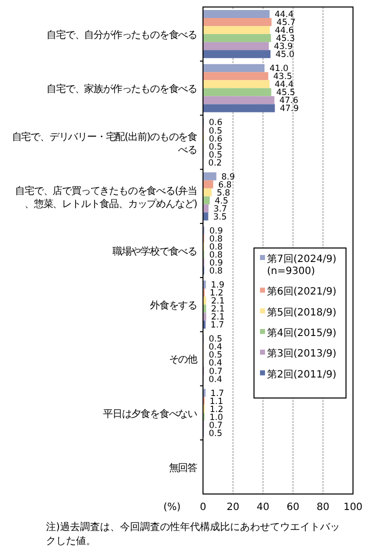 Image resolution: width=369 pixels, height=554 pixels. Describe the element at coordinates (293, 507) in the screenshot. I see `x-tick-label: 60` at that location.